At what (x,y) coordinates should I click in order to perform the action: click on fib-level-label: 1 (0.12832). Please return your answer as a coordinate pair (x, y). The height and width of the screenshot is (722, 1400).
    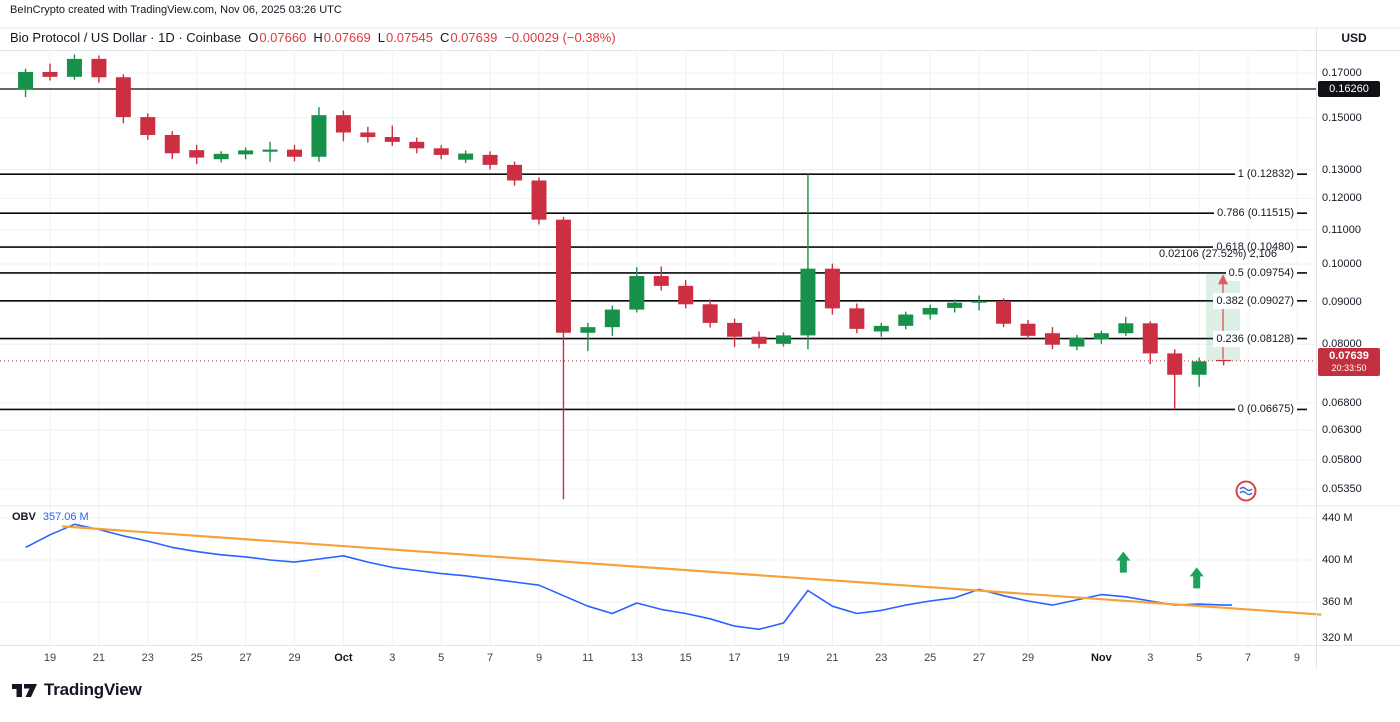
    Looking at the image, I should click on (1265, 174).